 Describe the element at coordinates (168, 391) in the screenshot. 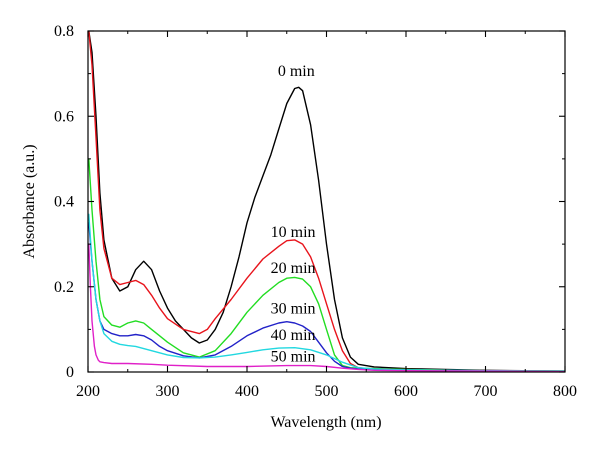

I see `x-tick-label: 300` at that location.